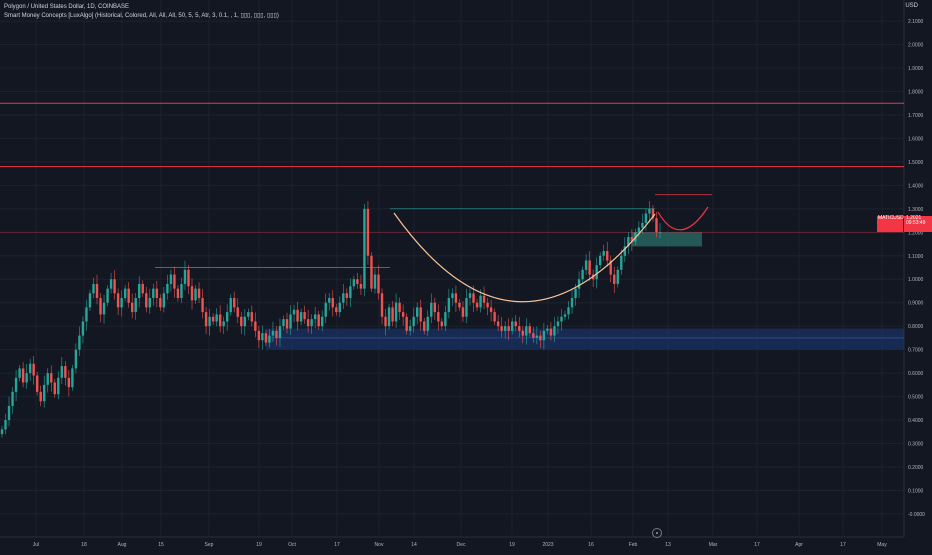 This screenshot has width=932, height=555. Describe the element at coordinates (891, 218) in the screenshot. I see `symbol-badge-text: MATICUSD` at that location.